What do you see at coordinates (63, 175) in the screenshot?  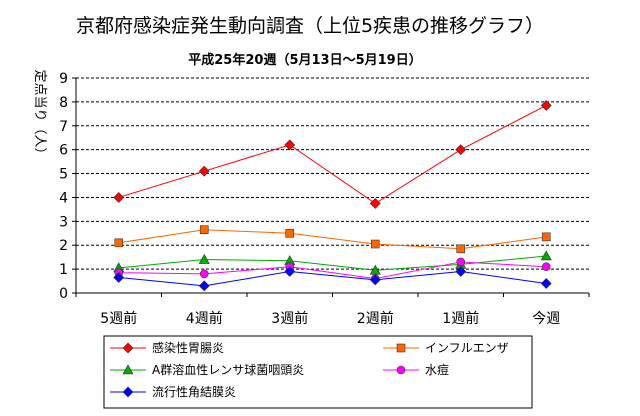 I see `y-tick-label: 5` at bounding box center [63, 175].